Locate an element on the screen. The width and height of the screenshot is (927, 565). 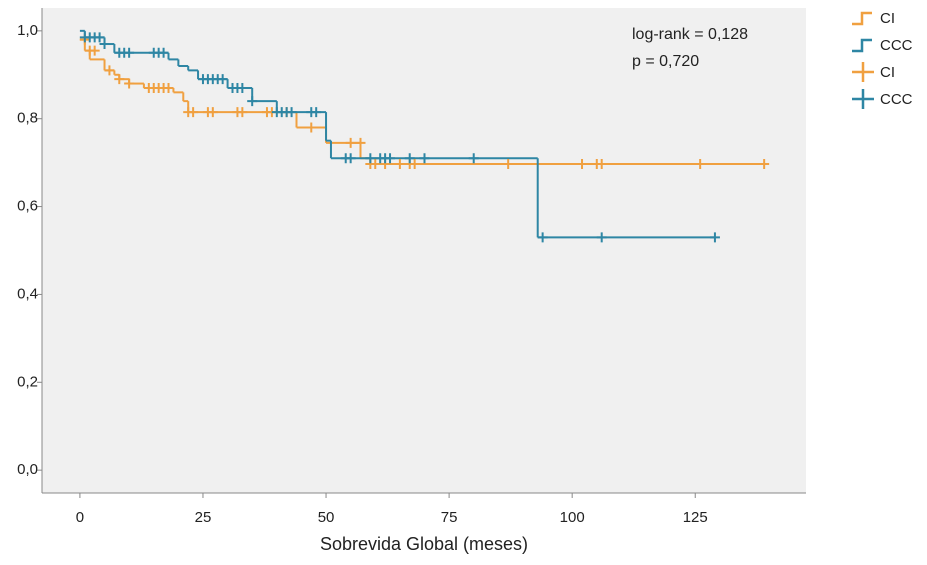
y-tick-label: 0,4 is located at coordinates (27, 293).